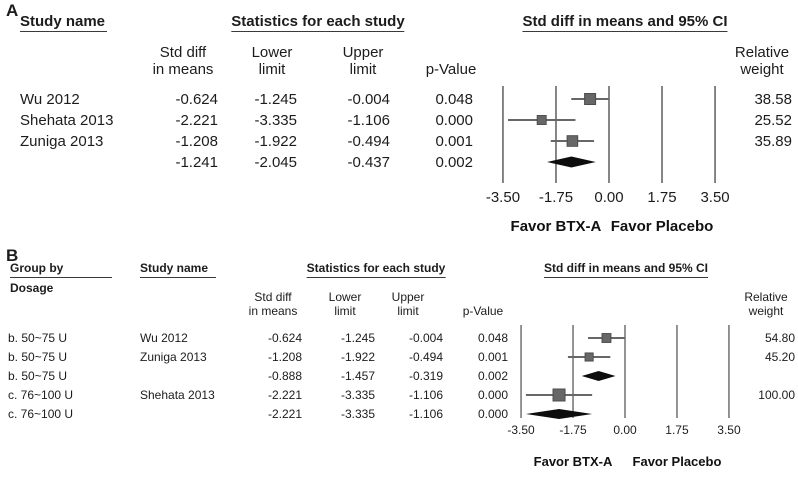 The width and height of the screenshot is (798, 477). What do you see at coordinates (196, 162) in the screenshot?
I see `std-diff-cell: -1.241` at bounding box center [196, 162].